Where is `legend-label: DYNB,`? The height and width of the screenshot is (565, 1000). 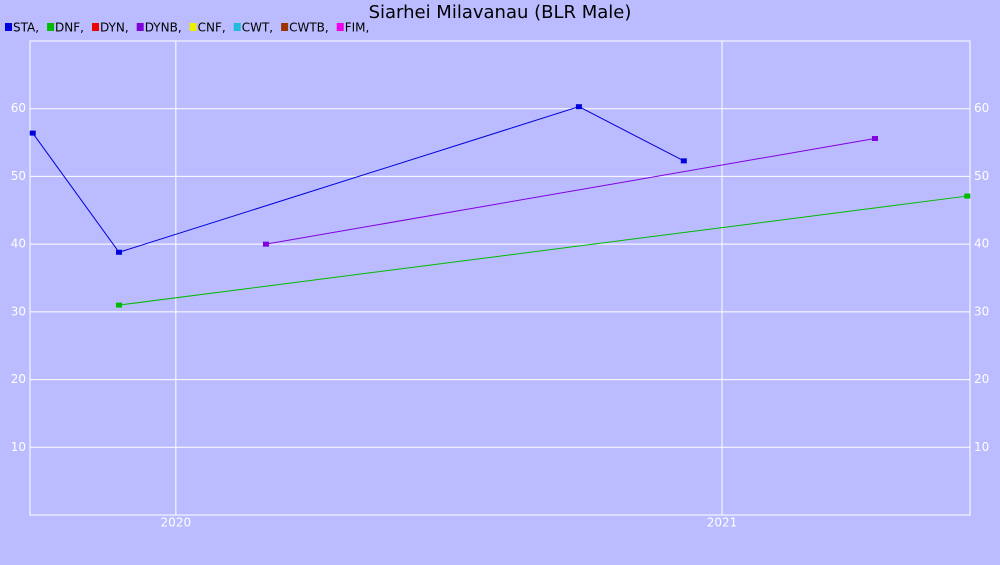
legend-label: DYNB, is located at coordinates (163, 28).